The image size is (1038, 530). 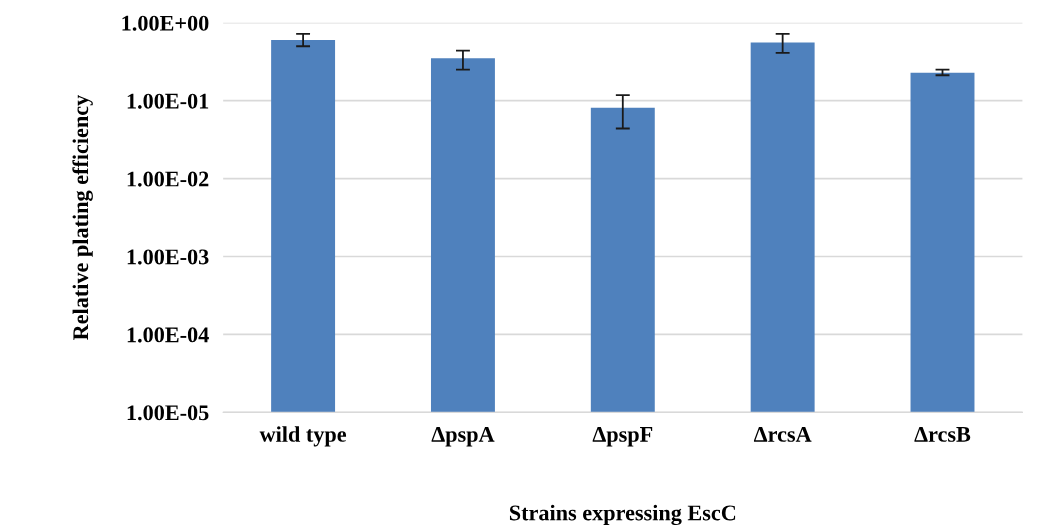 What do you see at coordinates (168, 179) in the screenshot?
I see `y-tick-label: 1.00E-02` at bounding box center [168, 179].